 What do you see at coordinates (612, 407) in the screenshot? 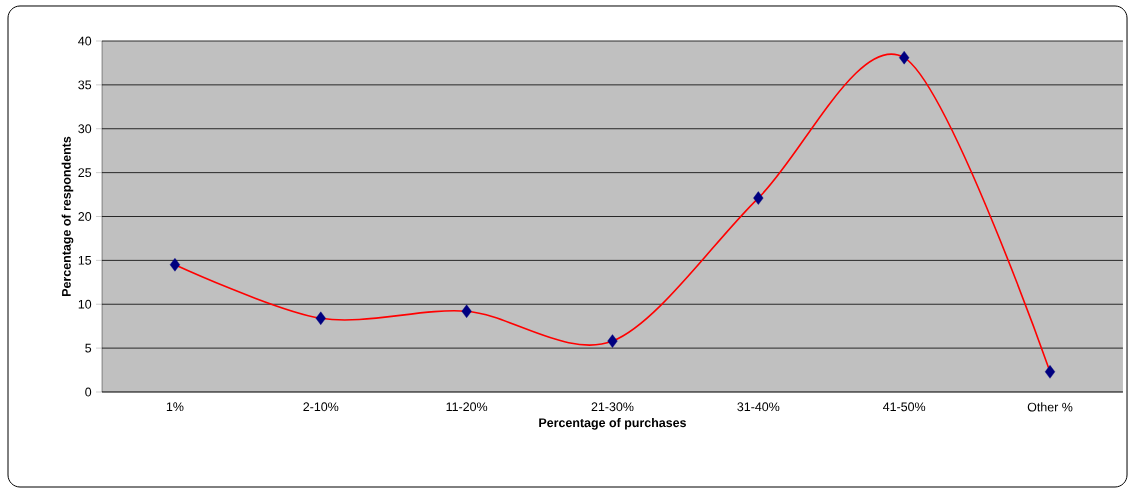
I see `x-tick-label: 21-30%` at bounding box center [612, 407].